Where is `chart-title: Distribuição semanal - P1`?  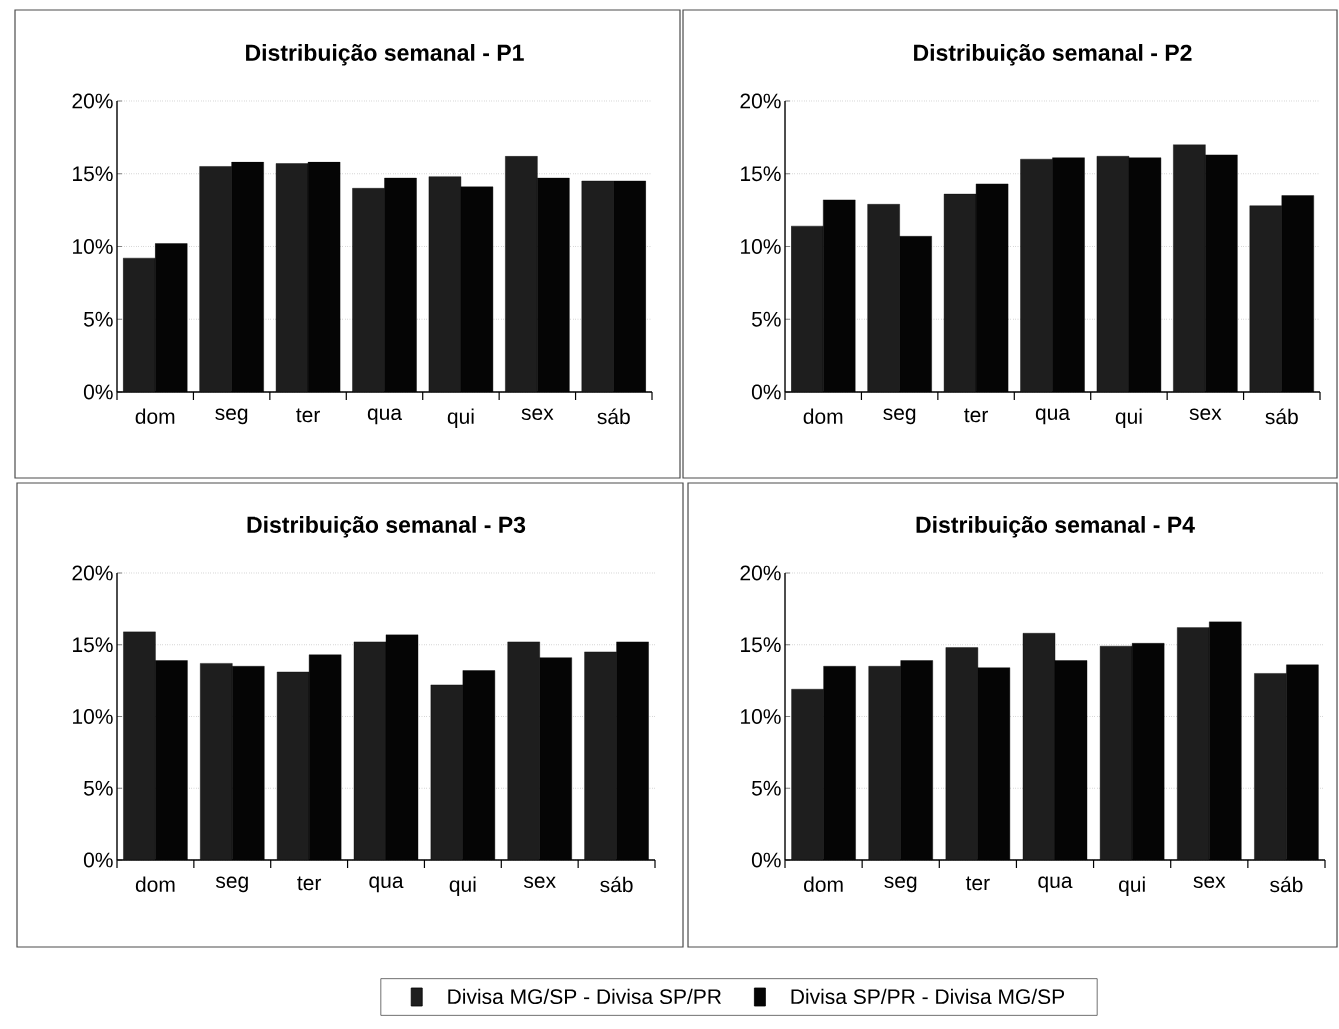 chart-title: Distribuição semanal - P1 is located at coordinates (385, 55).